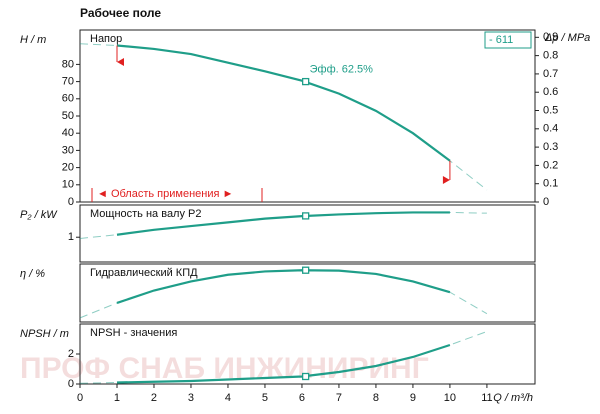 Image resolution: width=600 pixels, height=414 pixels. Describe the element at coordinates (80, 398) in the screenshot. I see `x-tick-label: 0` at that location.